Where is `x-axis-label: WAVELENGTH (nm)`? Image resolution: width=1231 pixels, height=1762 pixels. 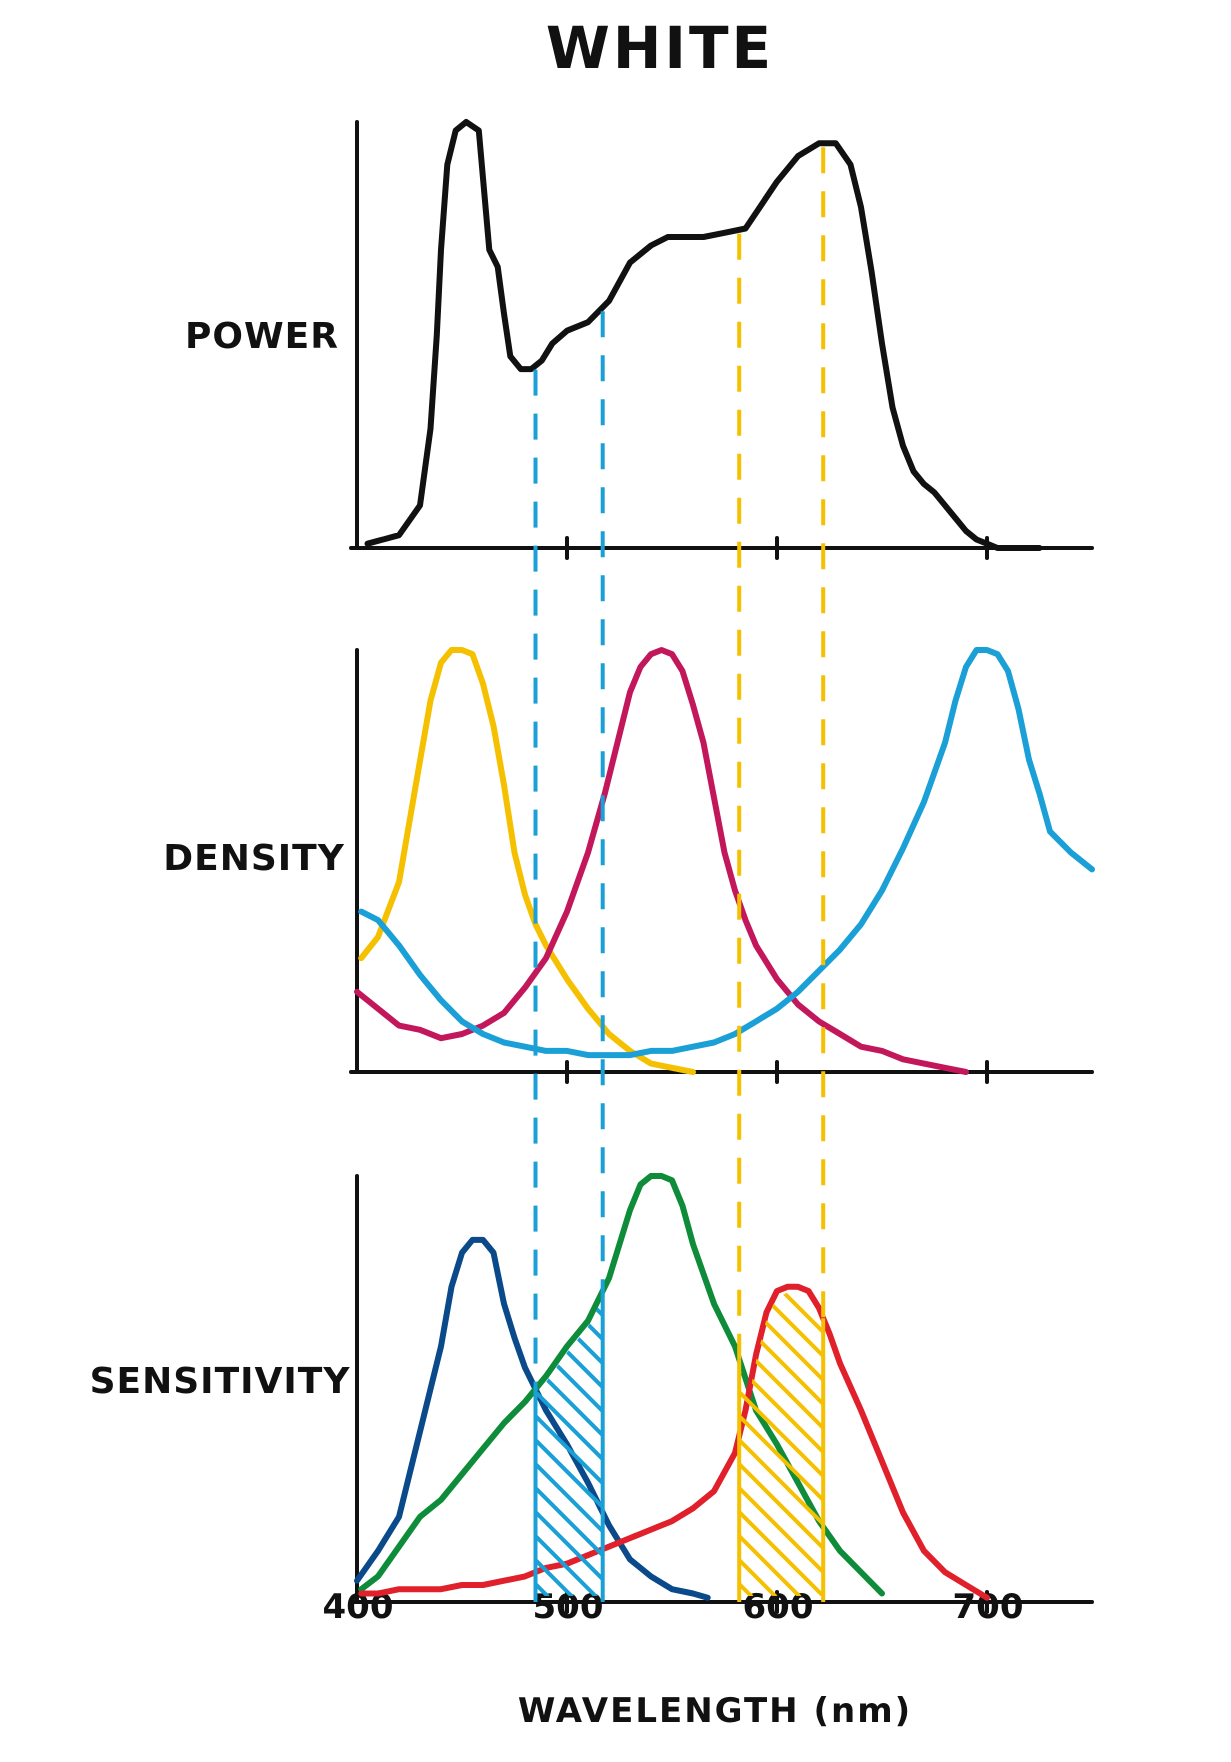
x-axis-label: WAVELENGTH (nm) is located at coordinates (715, 1711).